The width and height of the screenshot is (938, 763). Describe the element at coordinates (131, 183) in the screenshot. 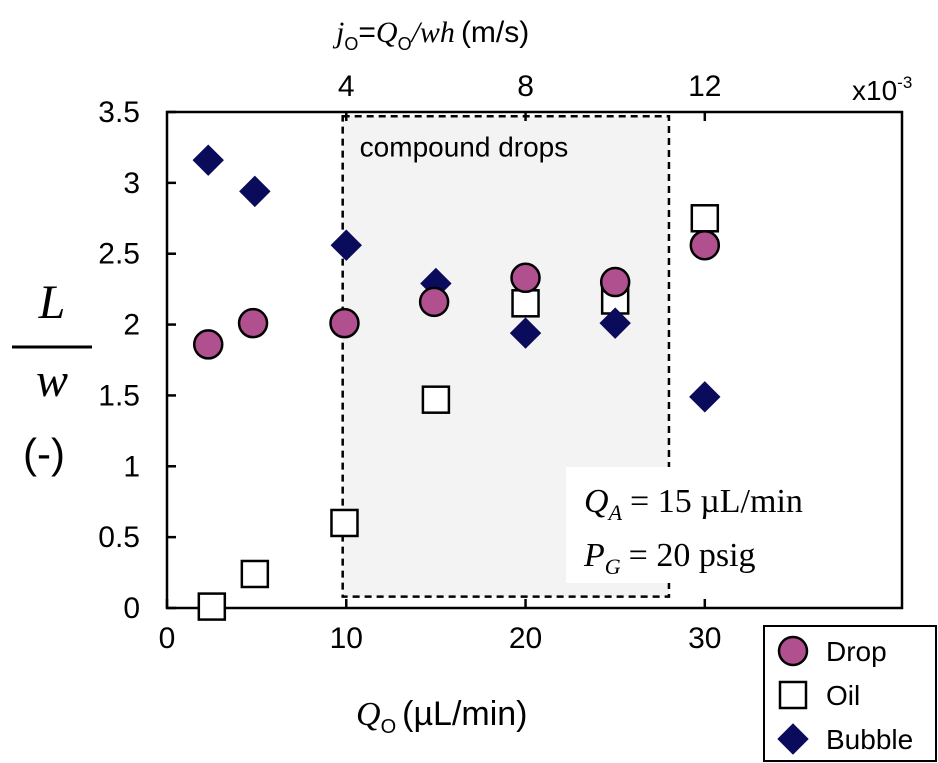

I see `y-tick-label: 3` at that location.